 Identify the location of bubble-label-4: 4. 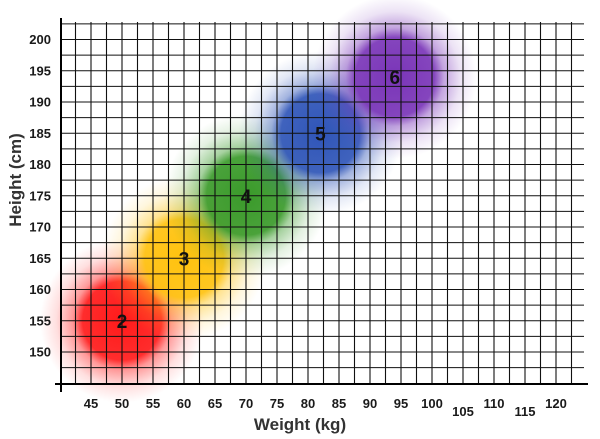
(246, 197).